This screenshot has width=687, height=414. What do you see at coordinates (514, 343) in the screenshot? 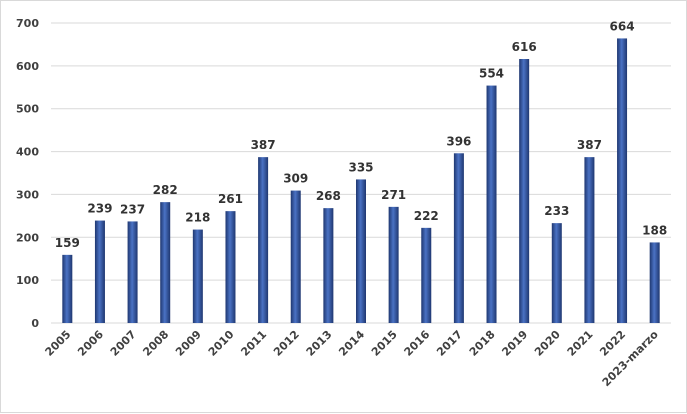
I see `x-tick-label-2019: 2019` at bounding box center [514, 343].